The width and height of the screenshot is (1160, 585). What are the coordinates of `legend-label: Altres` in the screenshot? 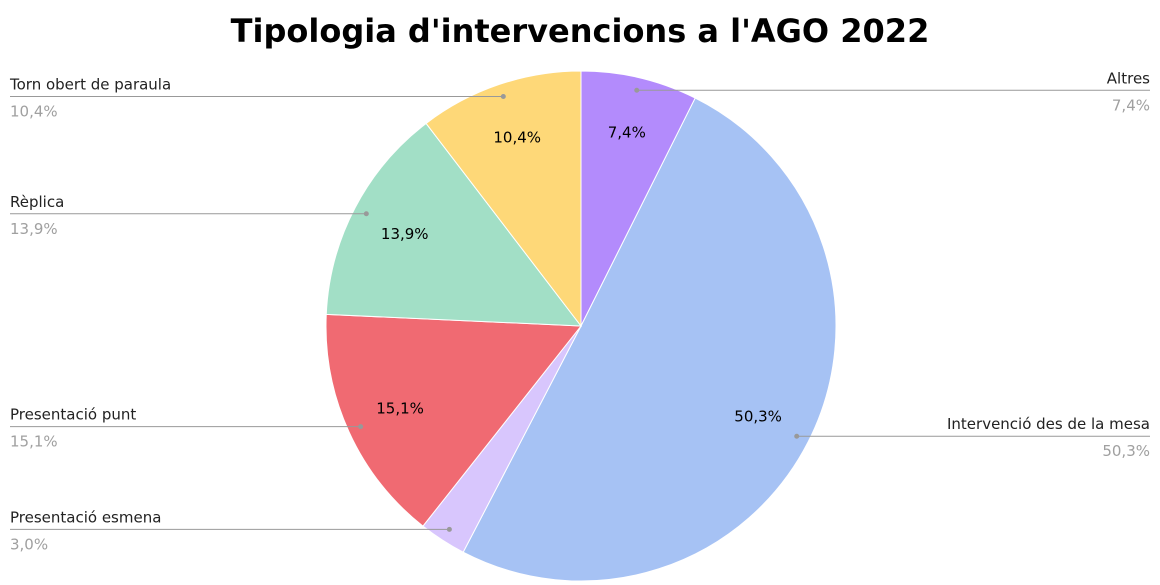 It's located at (1128, 78).